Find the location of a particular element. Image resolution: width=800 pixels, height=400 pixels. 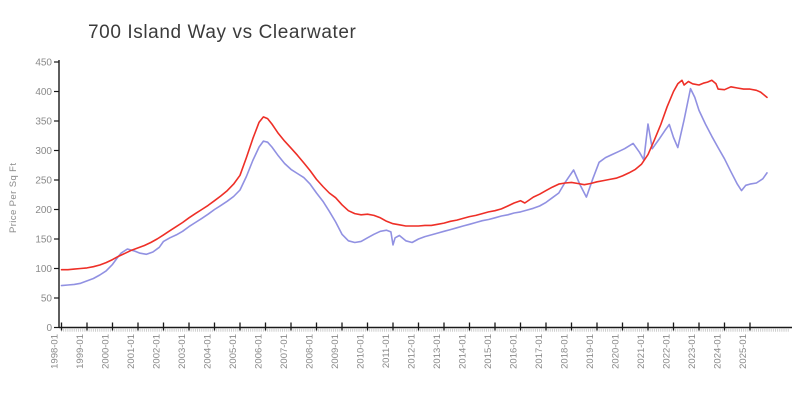

x-tick-label: 2017-01 is located at coordinates (539, 351).